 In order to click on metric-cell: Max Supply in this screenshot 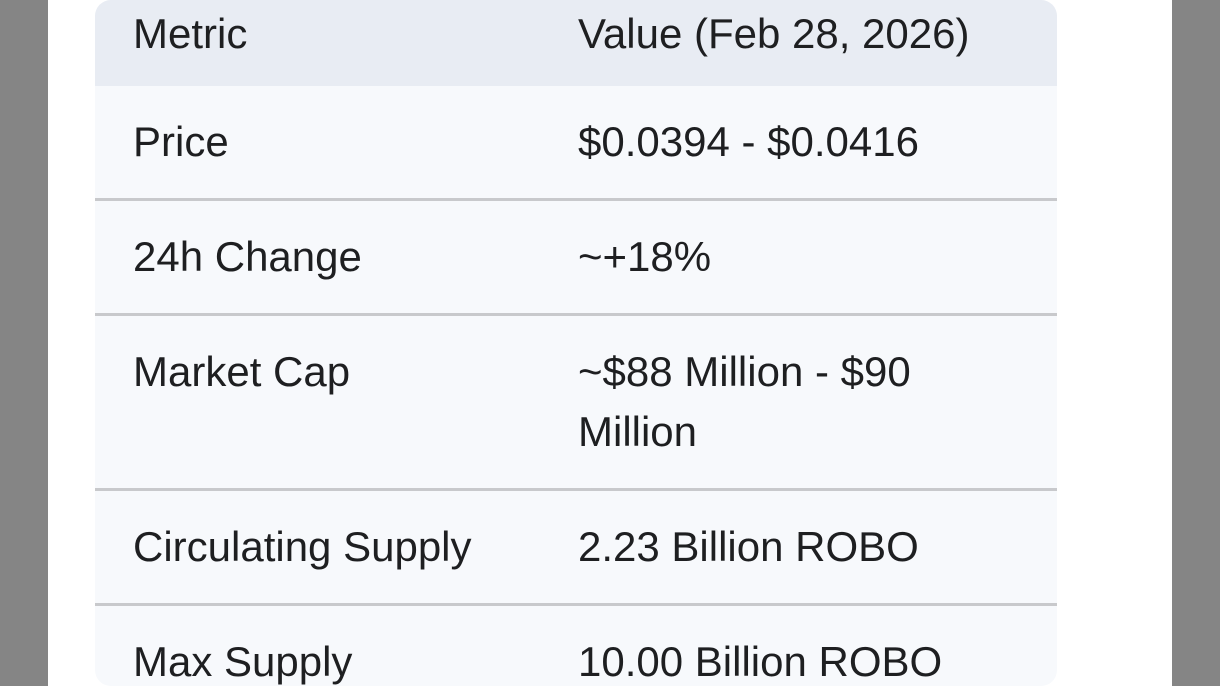, I will do `click(317, 644)`.